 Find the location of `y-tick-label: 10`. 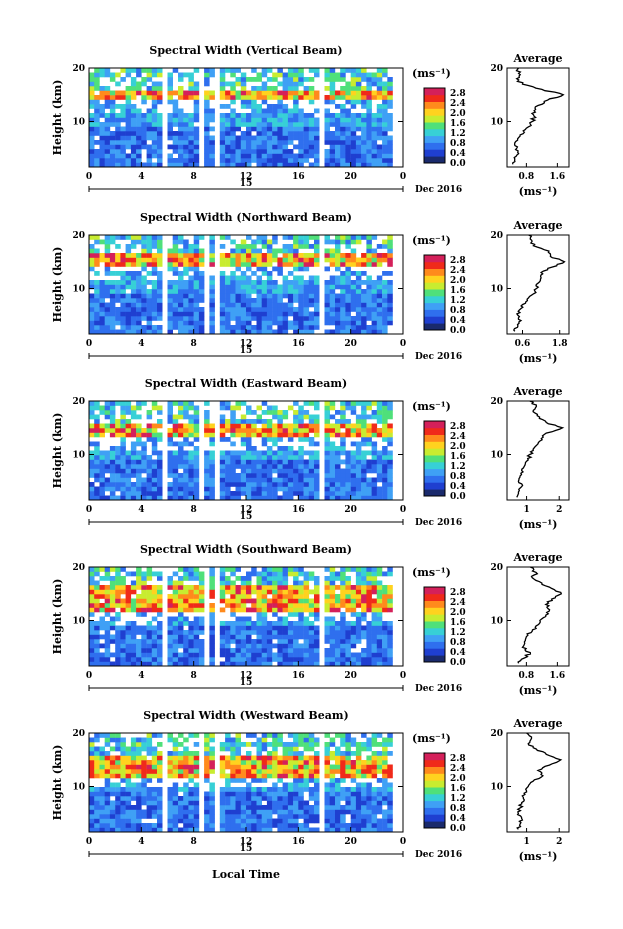

y-tick-label: 10 is located at coordinates (78, 290).